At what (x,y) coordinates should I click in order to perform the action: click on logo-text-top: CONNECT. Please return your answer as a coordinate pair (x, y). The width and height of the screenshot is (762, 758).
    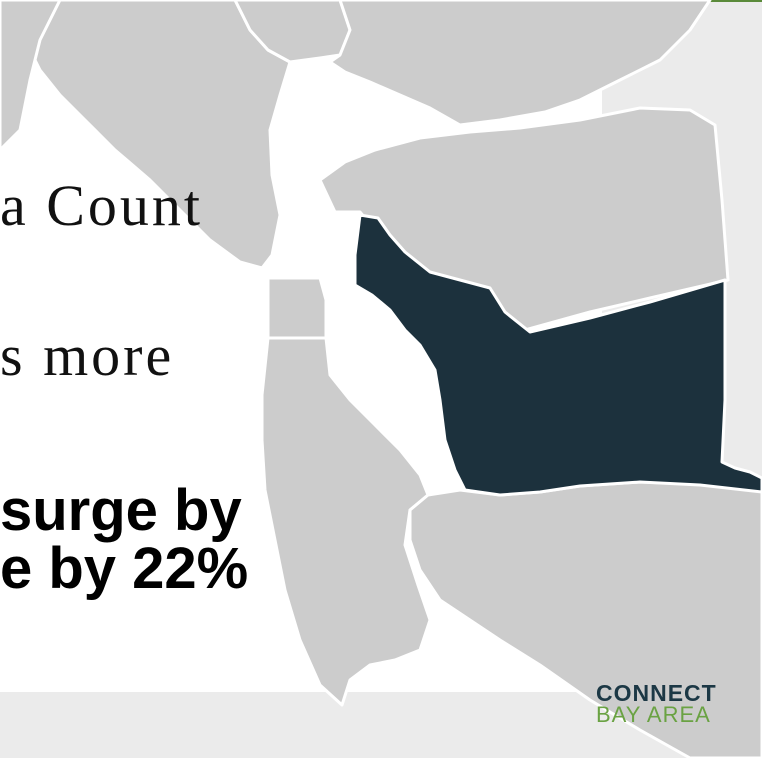
    Looking at the image, I should click on (656, 693).